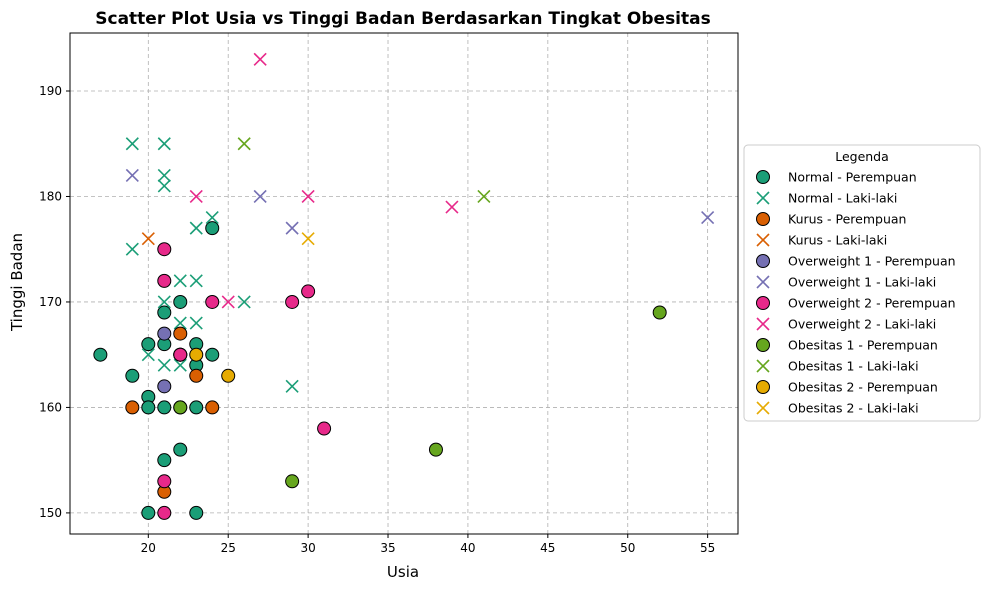 This screenshot has height=594, width=990. I want to click on x-tick-label: 55, so click(707, 548).